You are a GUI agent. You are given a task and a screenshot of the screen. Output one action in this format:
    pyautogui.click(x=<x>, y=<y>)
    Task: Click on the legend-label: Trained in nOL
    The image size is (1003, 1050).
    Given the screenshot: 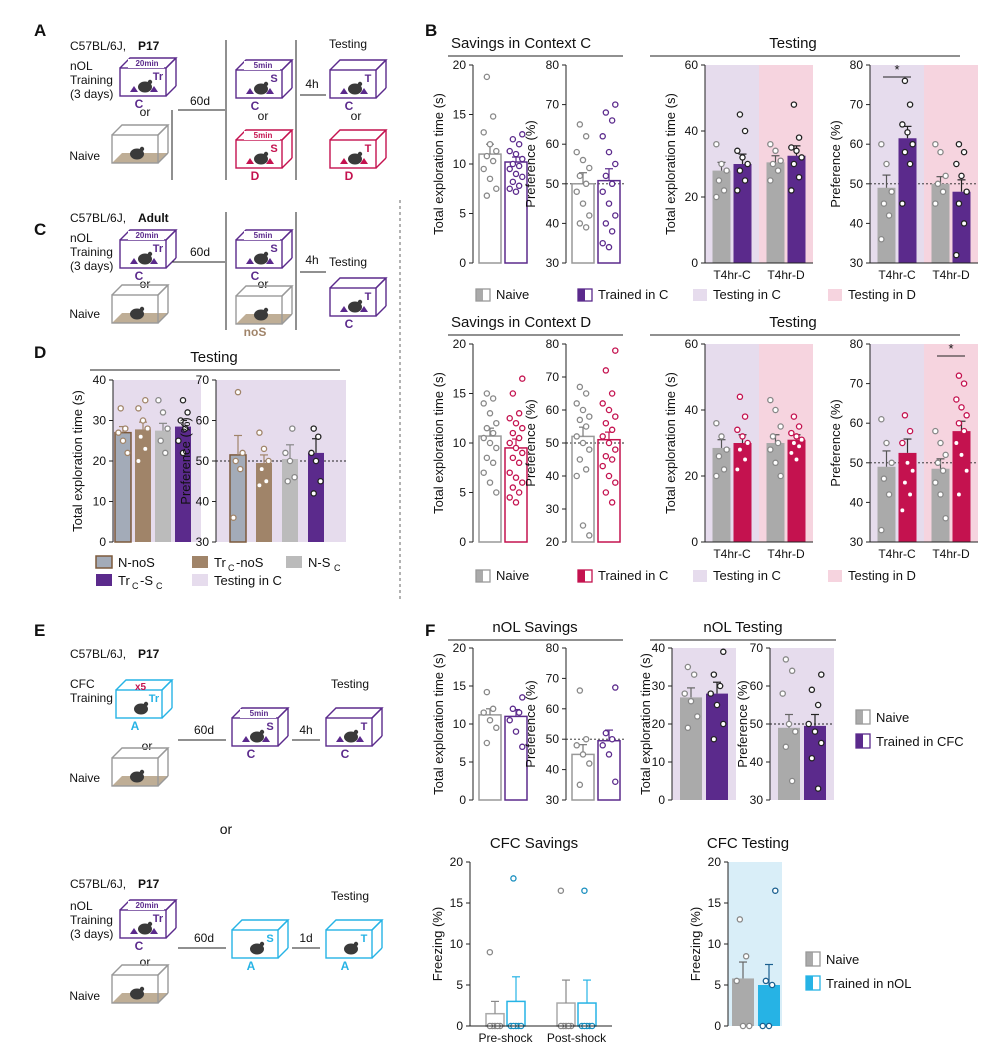 What is the action you would take?
    pyautogui.click(x=869, y=983)
    